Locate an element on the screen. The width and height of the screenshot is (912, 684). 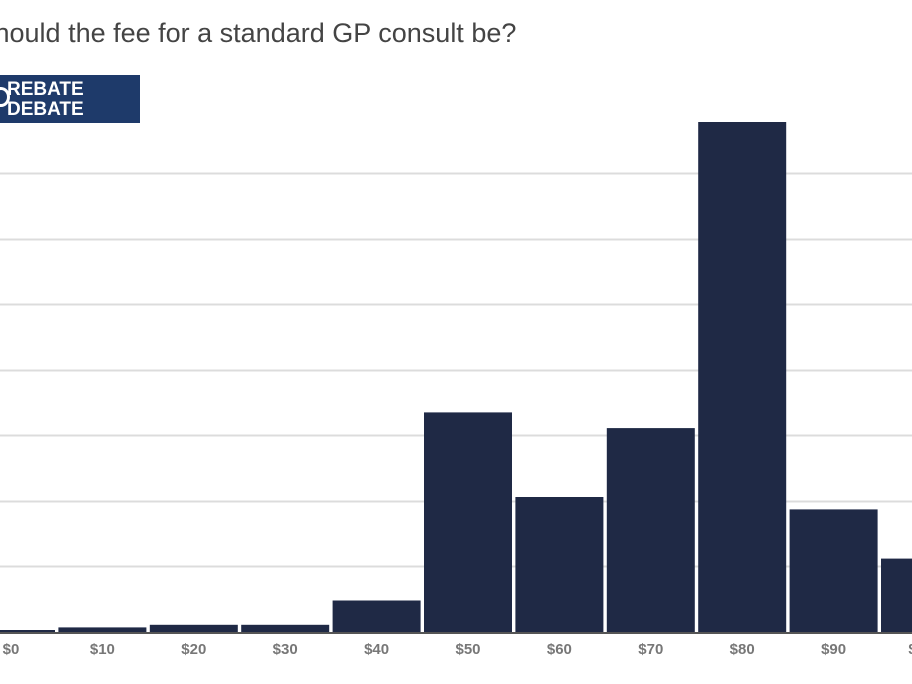
x-tick-labels: $0 $10 $20 $30 $40 $50 $60 $70 $80 $90 $100 is located at coordinates (457, 649).